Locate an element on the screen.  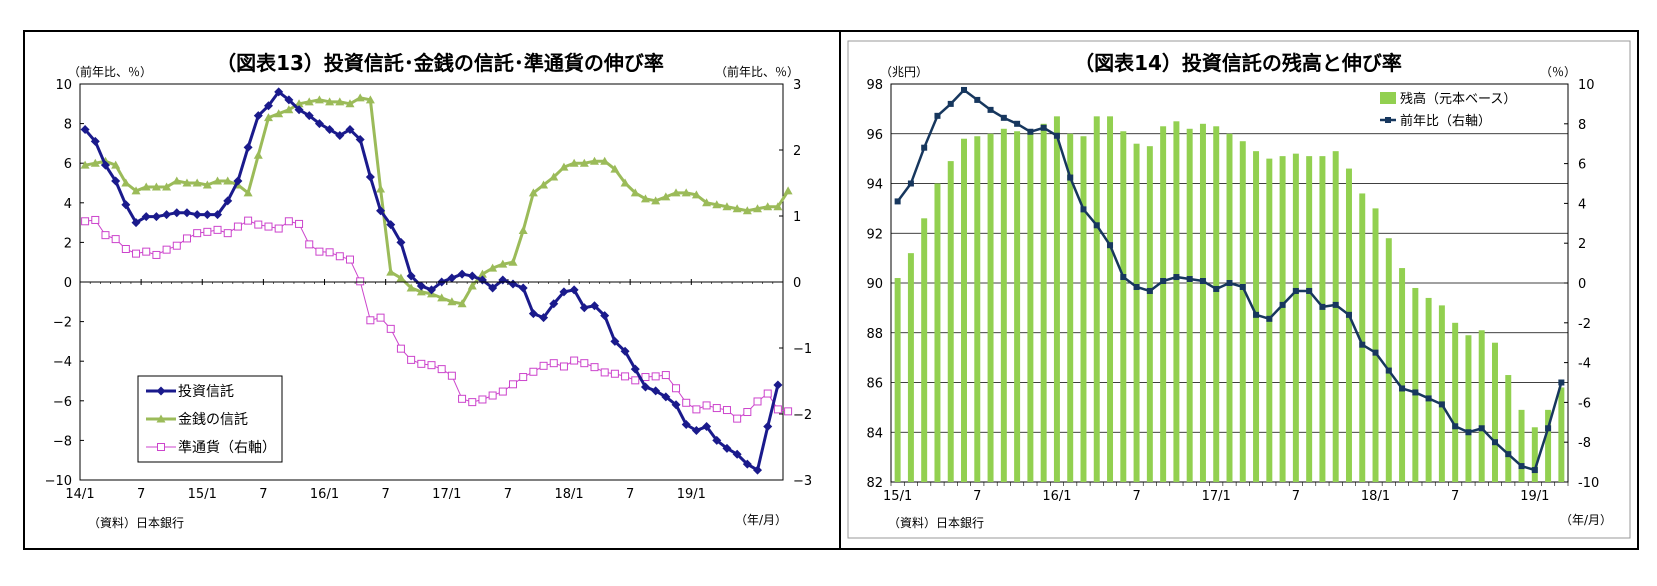
chart14-right-tick-label: -10 is located at coordinates (1588, 483).